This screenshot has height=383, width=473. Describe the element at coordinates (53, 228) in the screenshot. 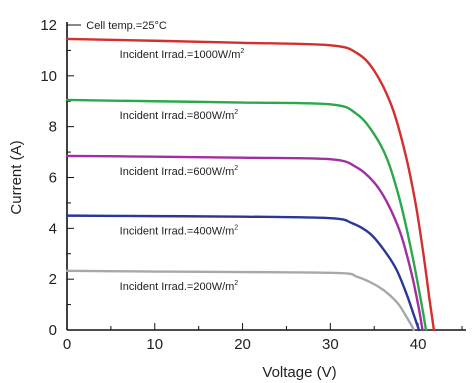

I see `y-tick-label: 4` at that location.